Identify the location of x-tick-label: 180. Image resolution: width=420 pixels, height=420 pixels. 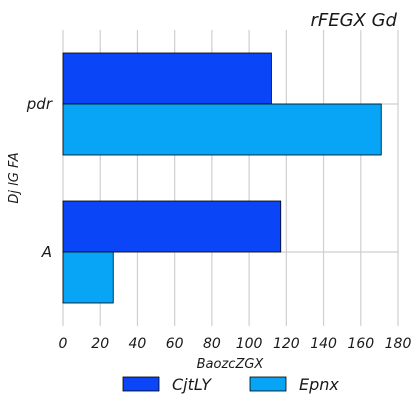
(398, 344).